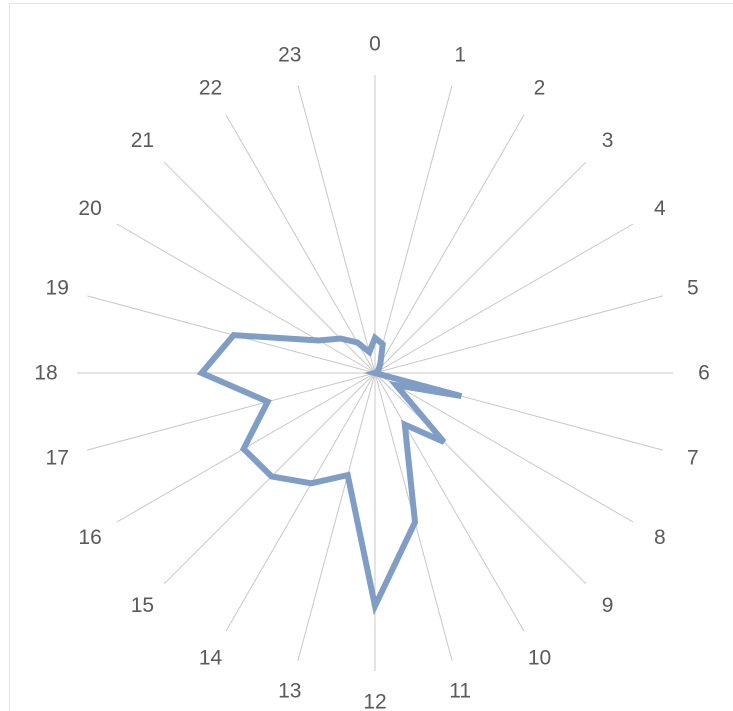  I want to click on category-label-18: 18, so click(45, 373).